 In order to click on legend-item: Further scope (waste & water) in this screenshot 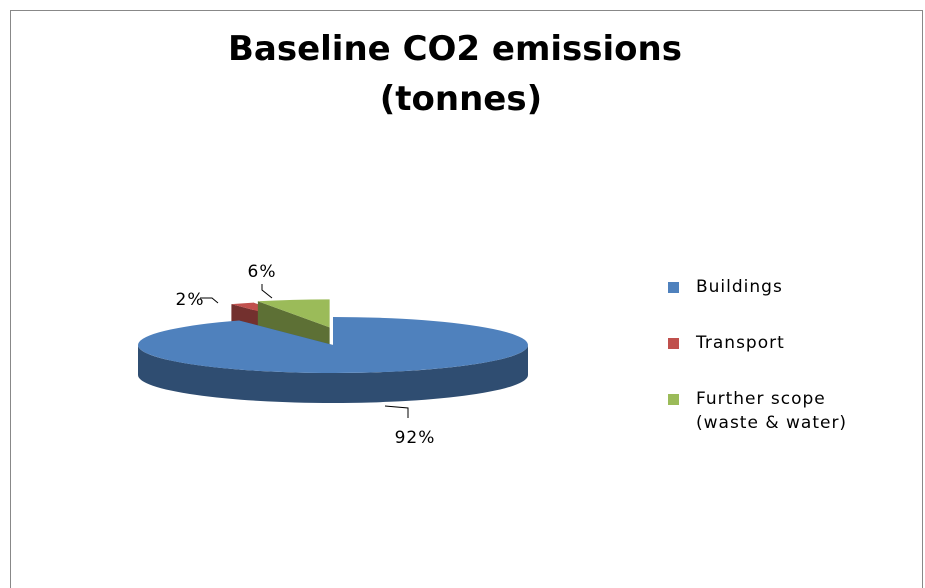, I will do `click(793, 415)`.